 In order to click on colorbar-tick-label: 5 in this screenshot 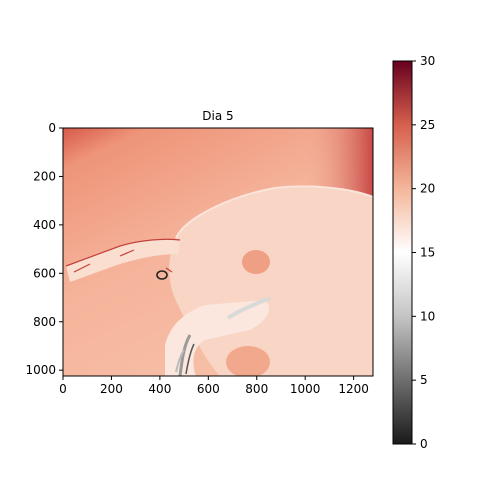, I will do `click(424, 380)`.